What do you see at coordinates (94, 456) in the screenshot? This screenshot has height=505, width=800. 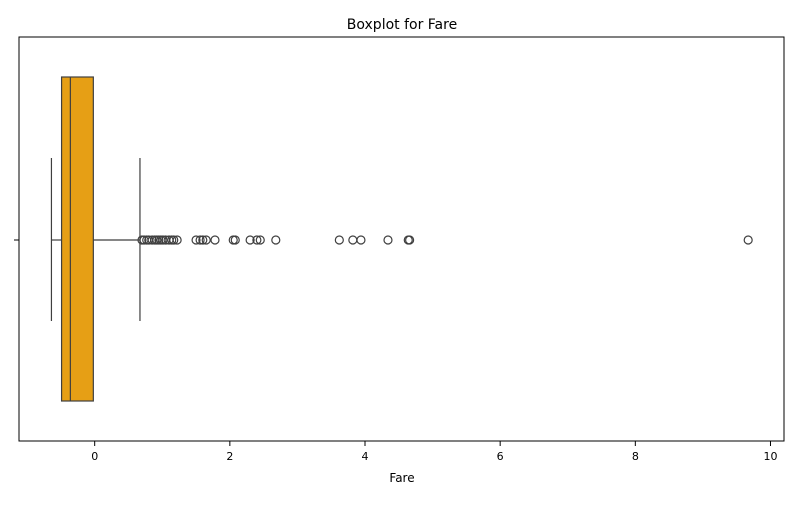 I see `x-tick-label: 0` at bounding box center [94, 456].